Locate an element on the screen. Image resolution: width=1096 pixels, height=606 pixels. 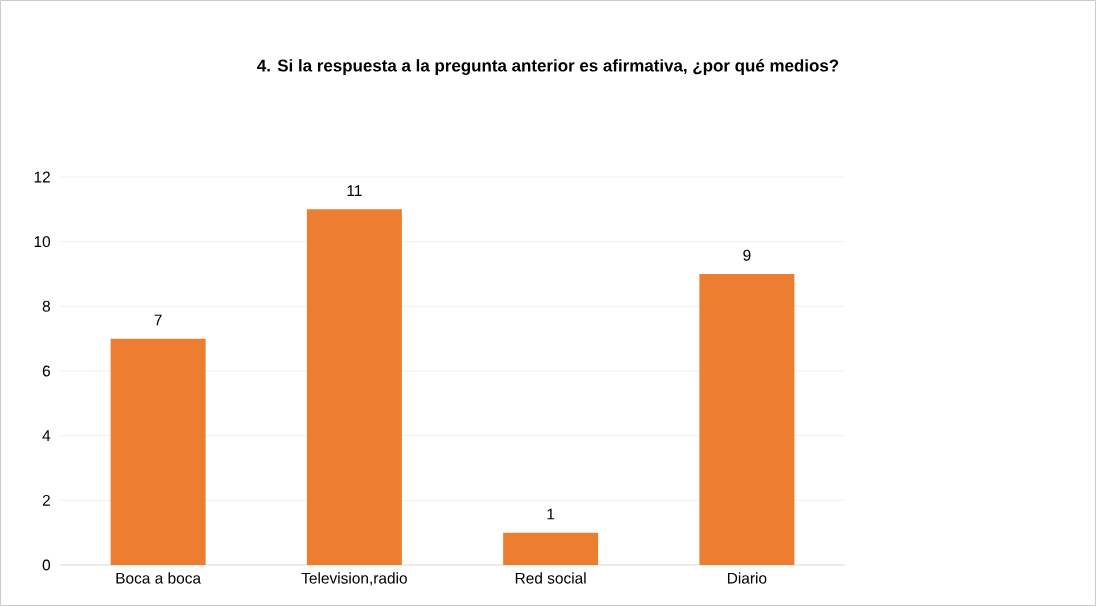
y-tick-label: 2 is located at coordinates (46, 500).